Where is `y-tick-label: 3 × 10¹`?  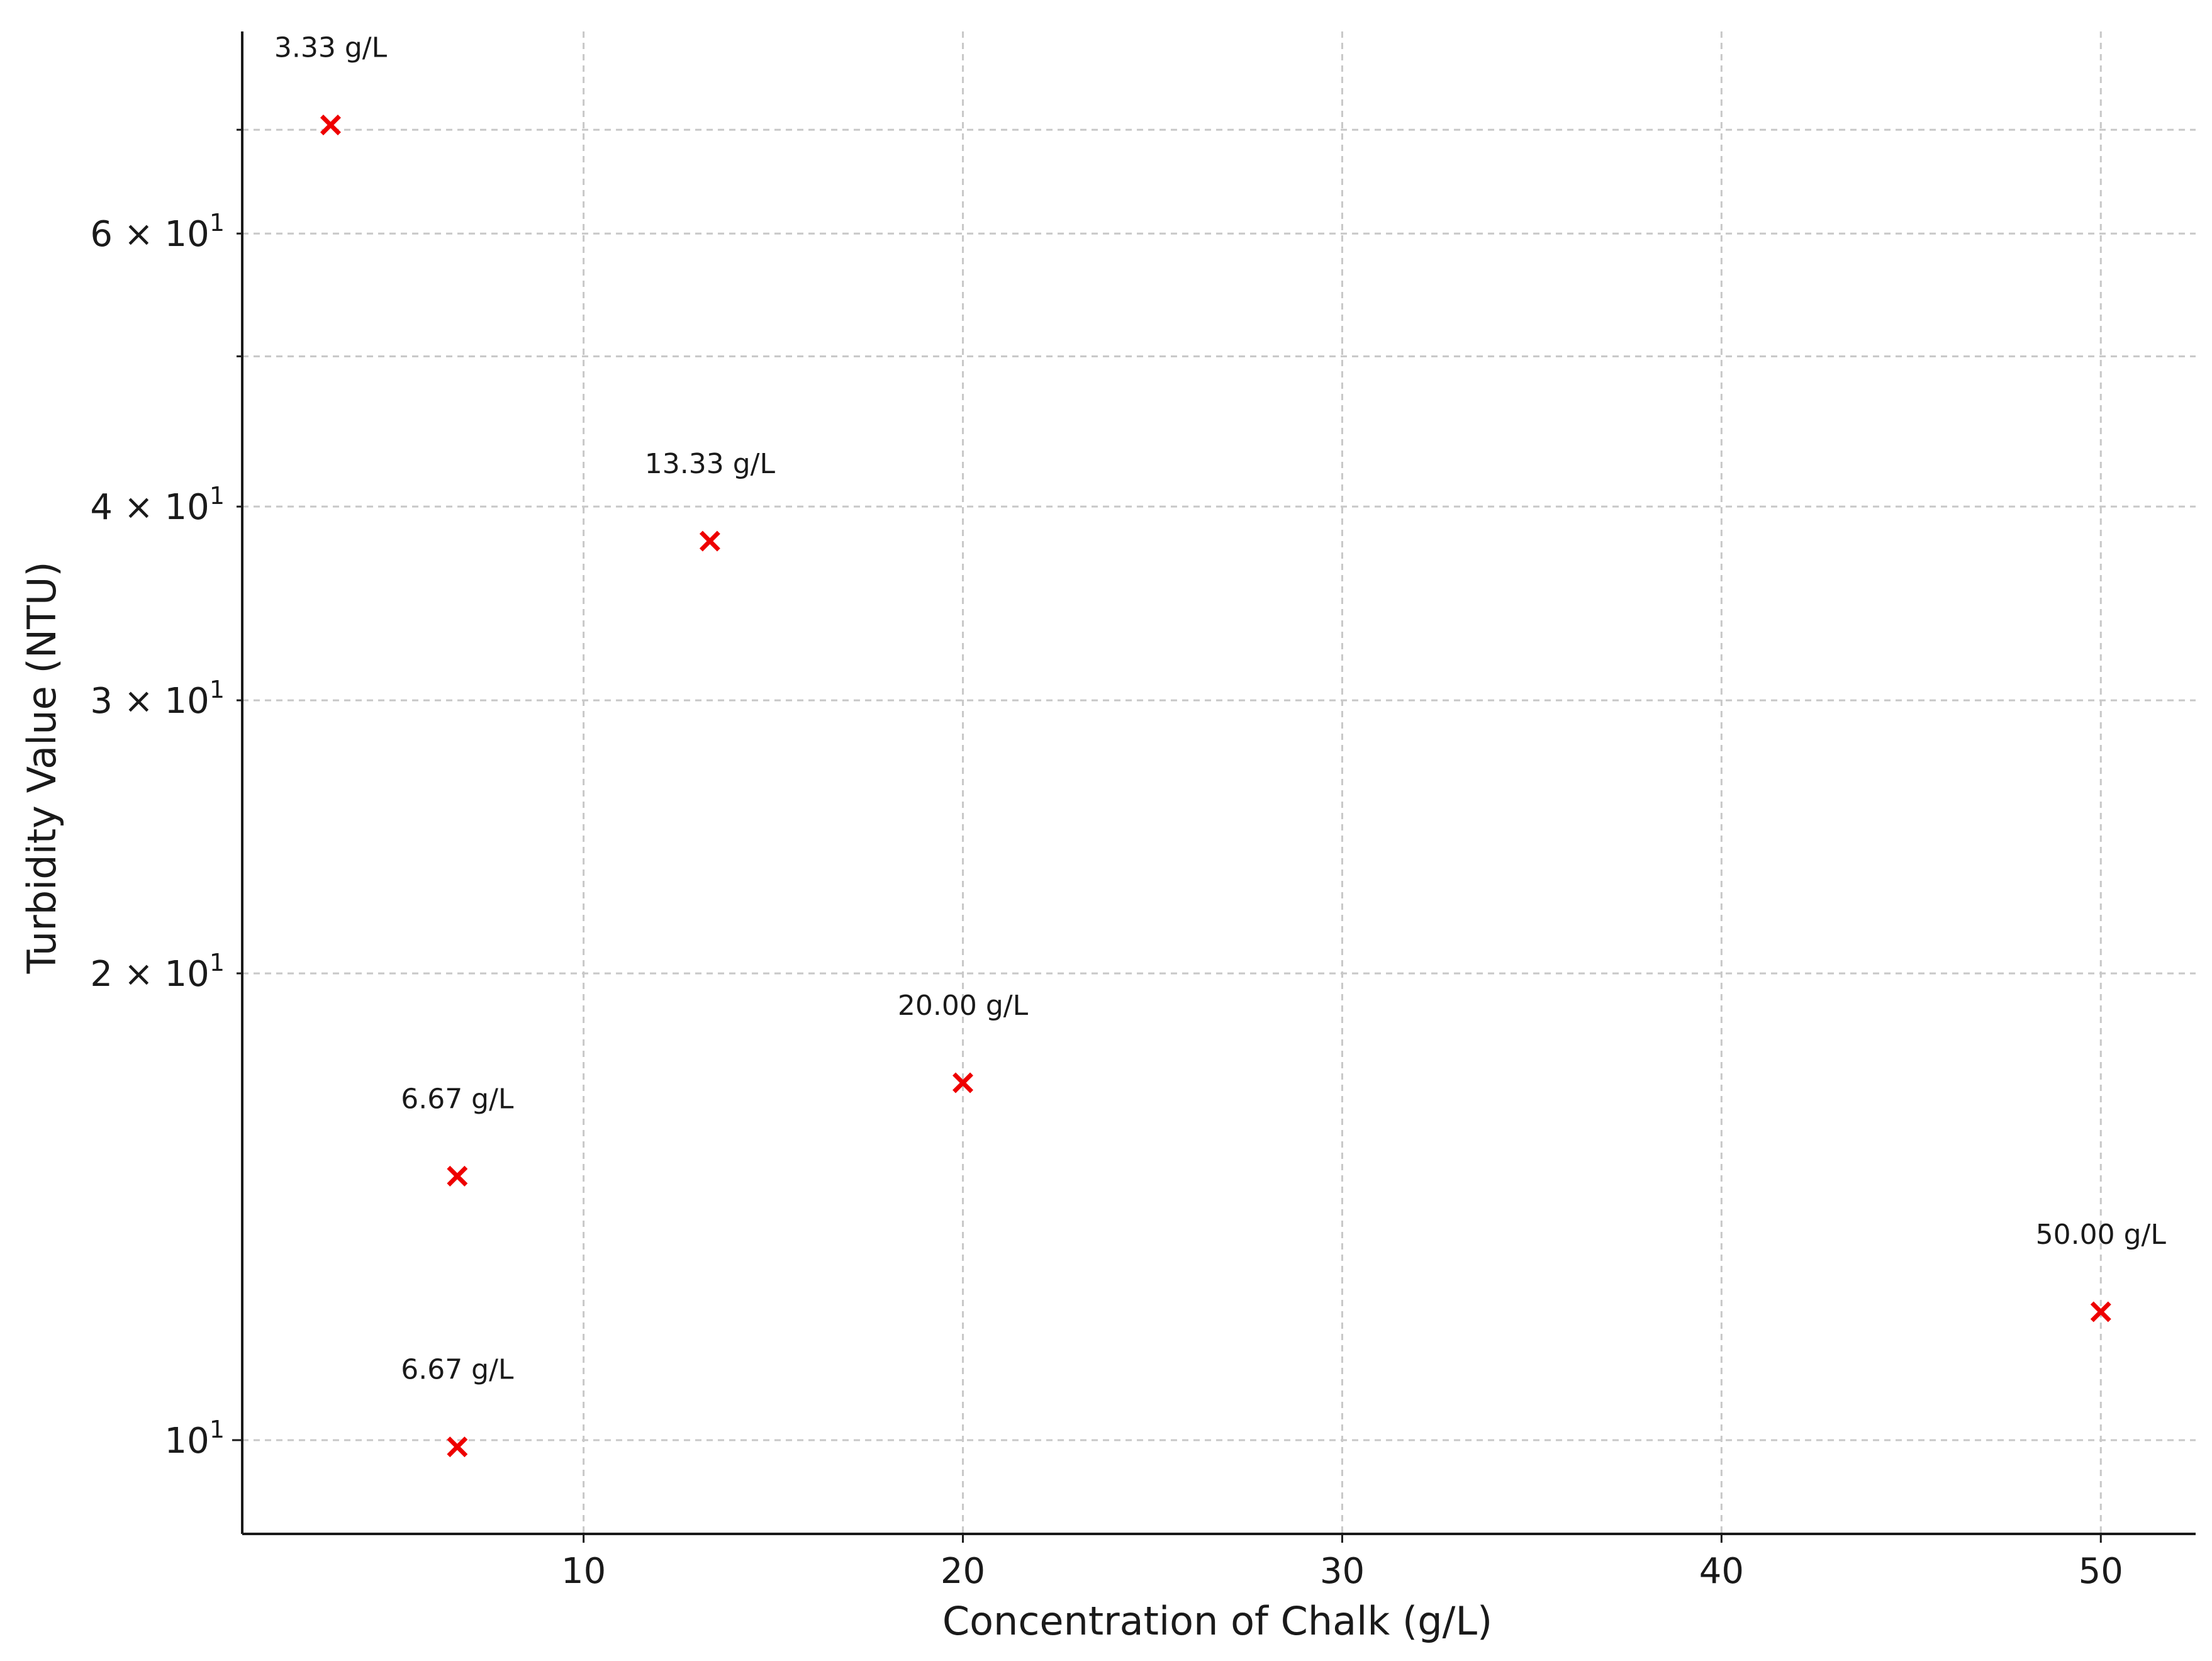 y-tick-label: 3 × 10¹ is located at coordinates (157, 699).